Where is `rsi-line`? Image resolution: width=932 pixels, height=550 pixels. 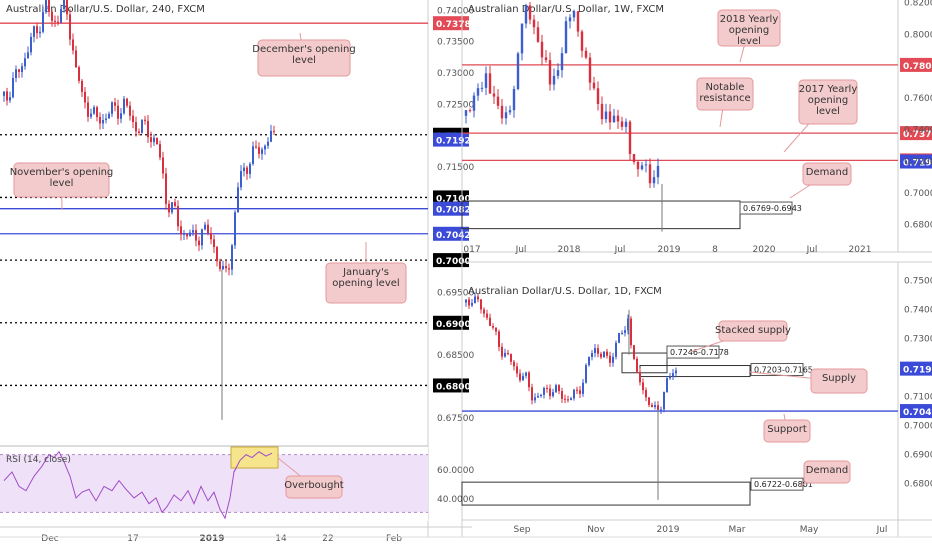
rsi-line is located at coordinates (138, 485).